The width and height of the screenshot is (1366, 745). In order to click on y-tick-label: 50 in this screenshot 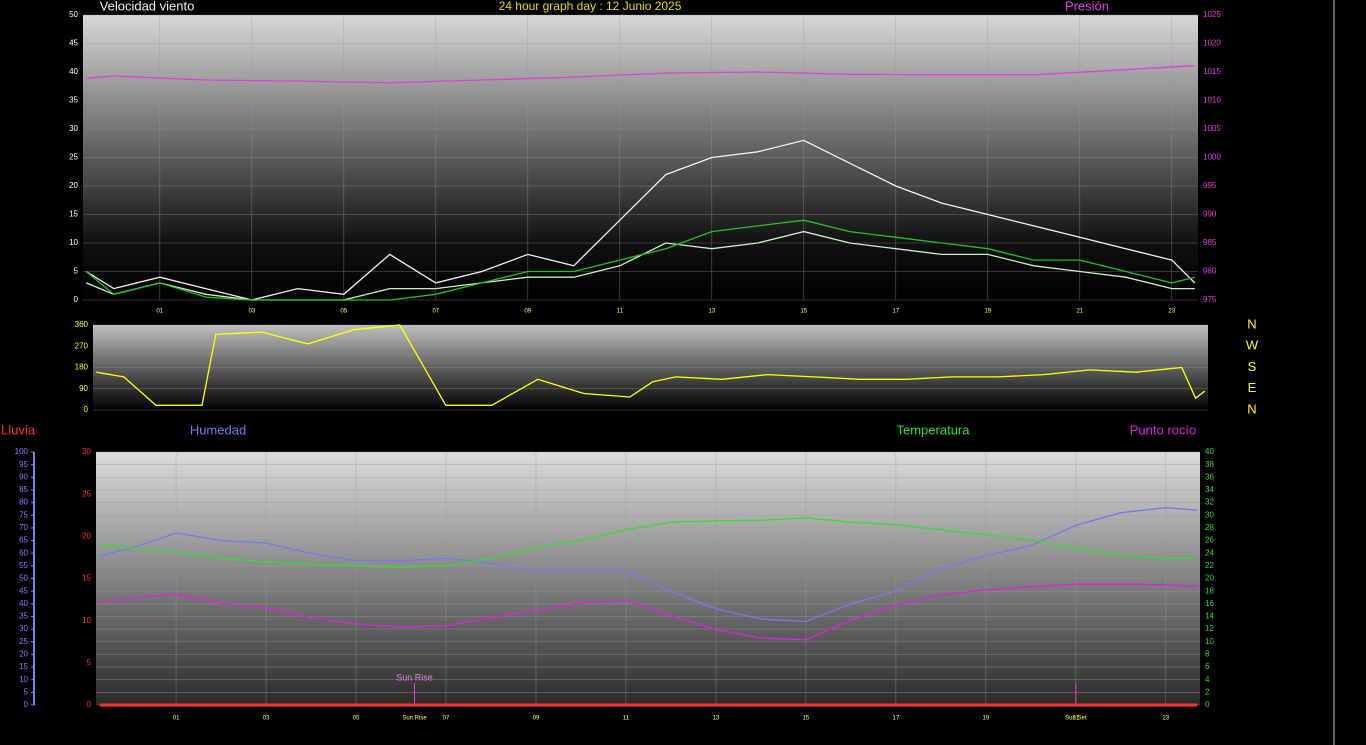, I will do `click(73, 14)`.